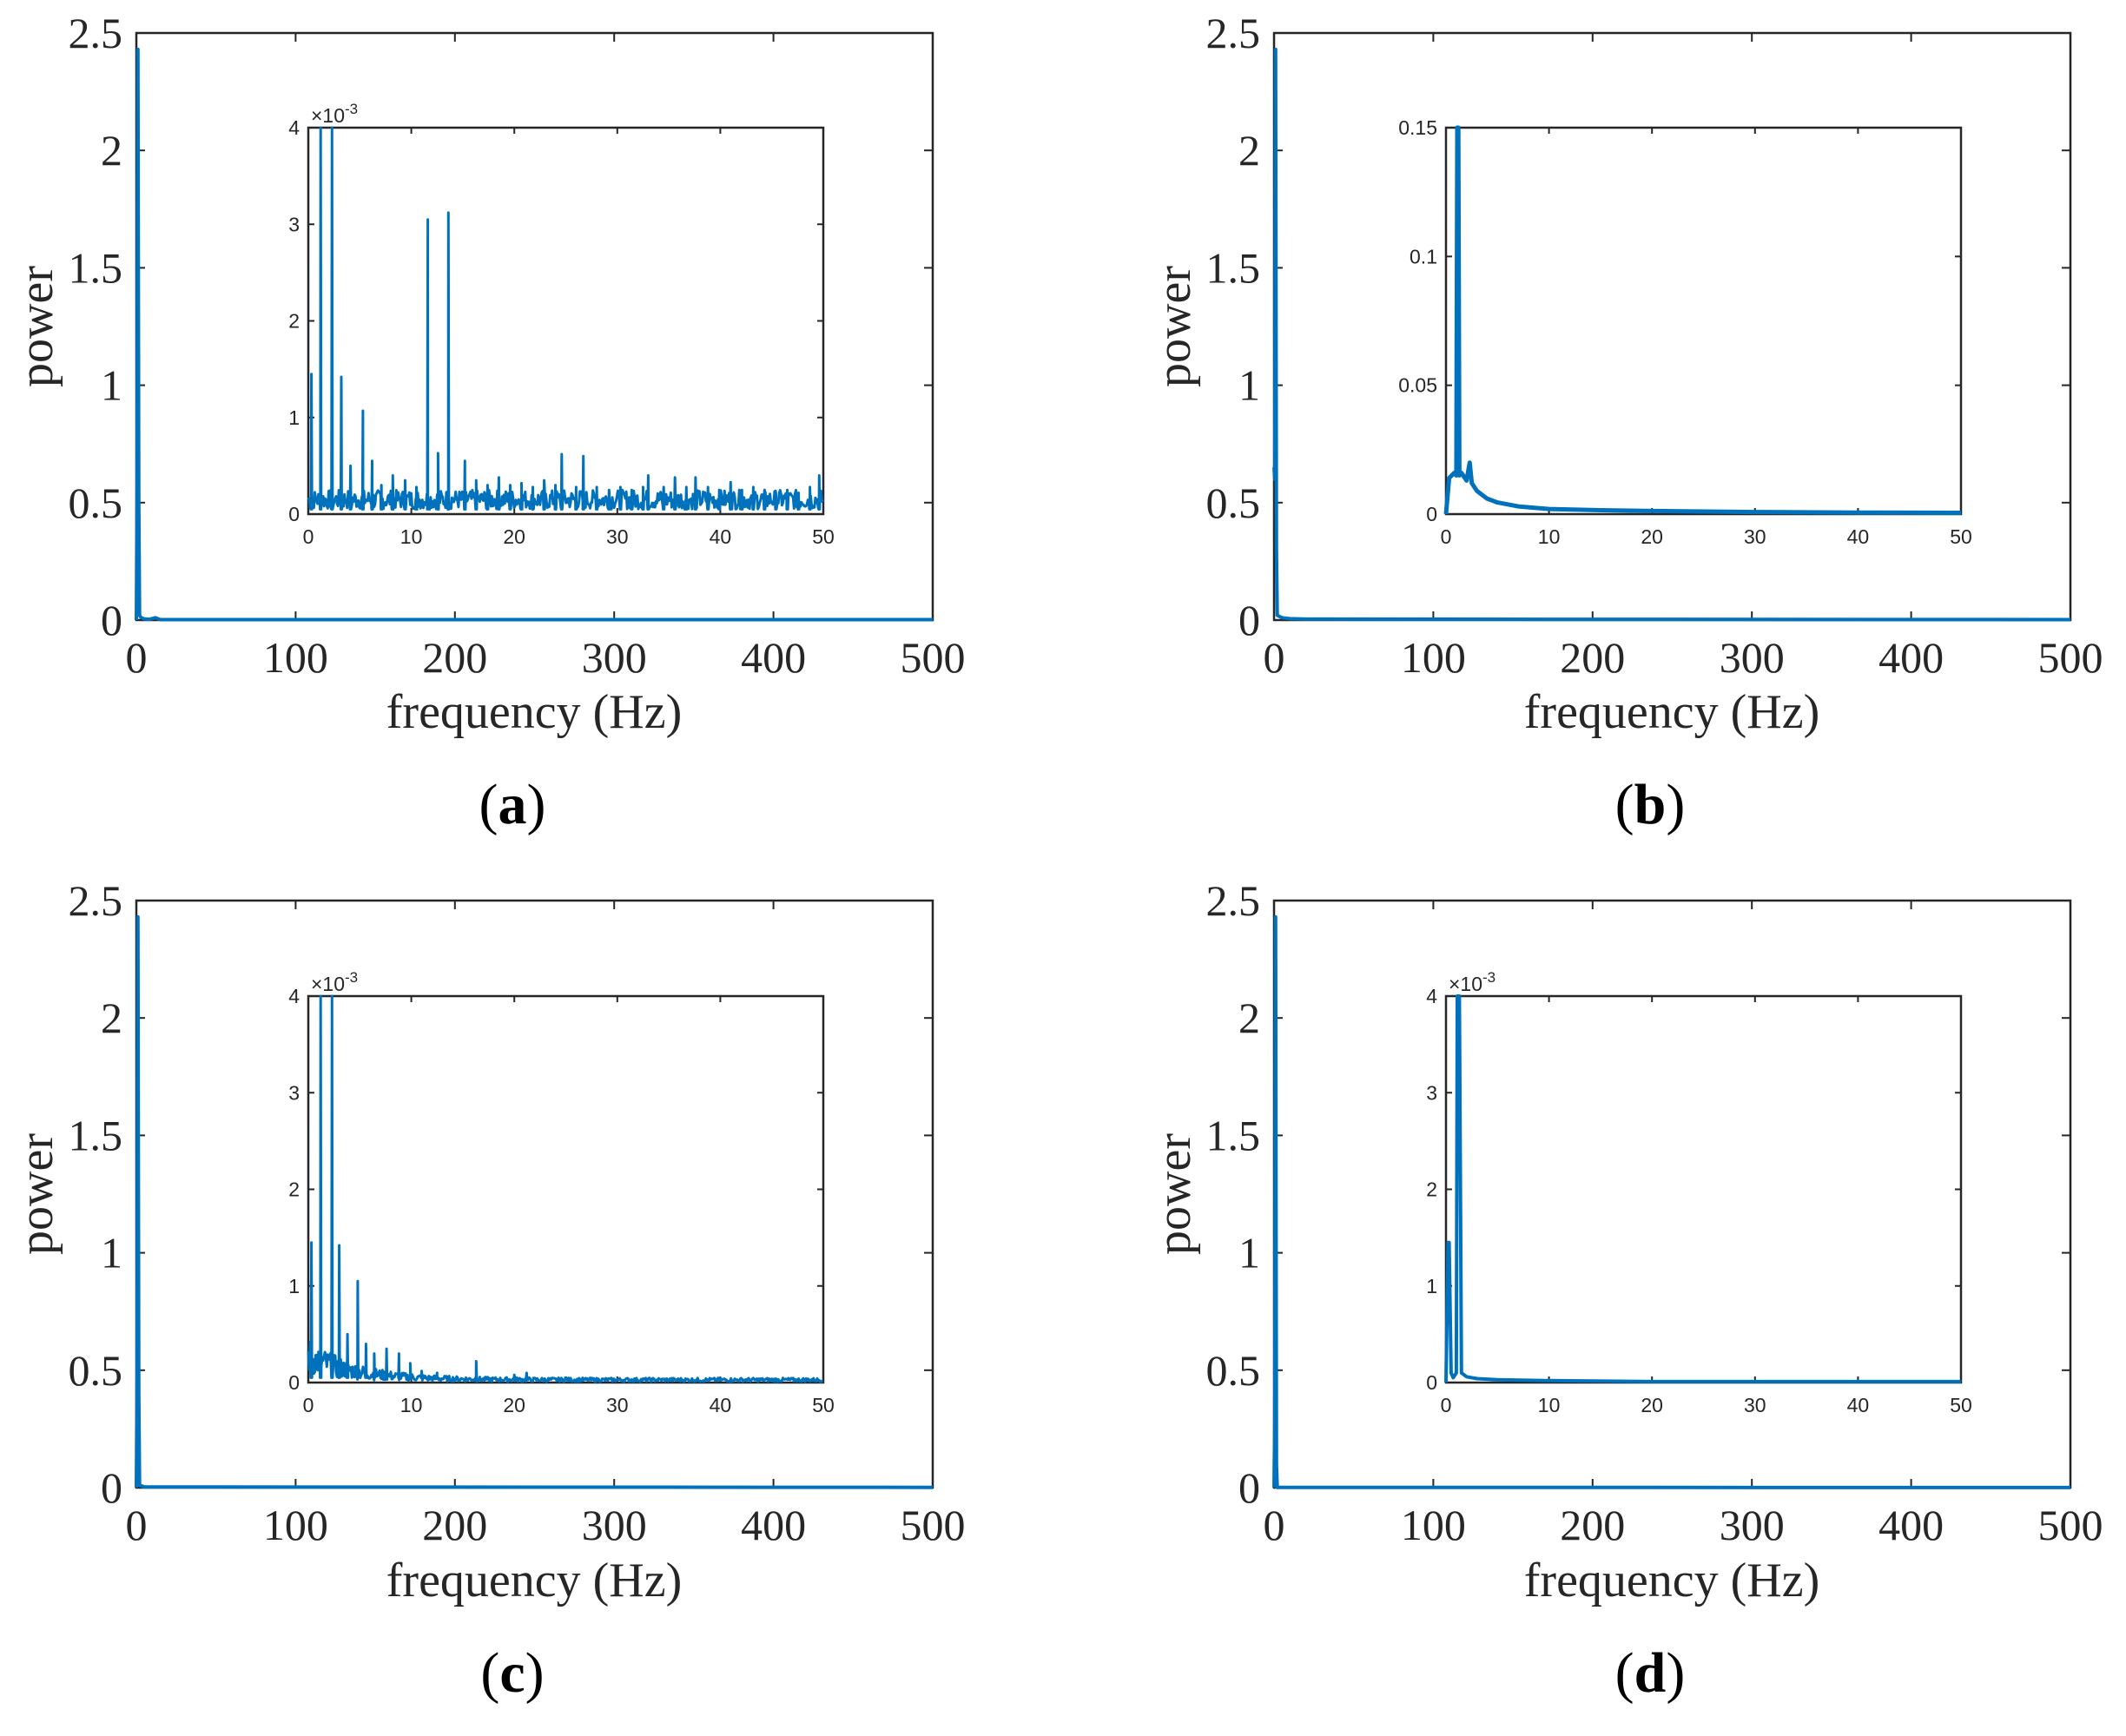  I want to click on inset-x-tick-label: 40, so click(721, 1405).